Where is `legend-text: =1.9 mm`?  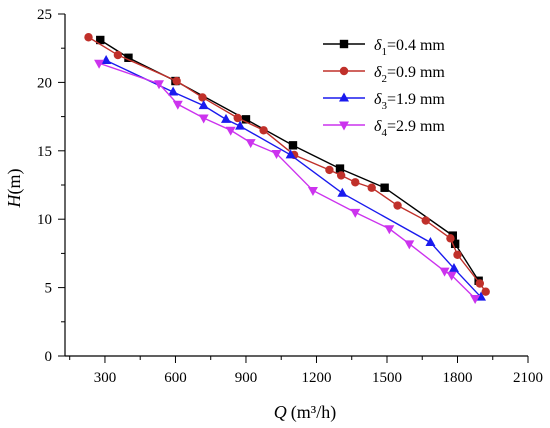 legend-text: =1.9 mm is located at coordinates (416, 99).